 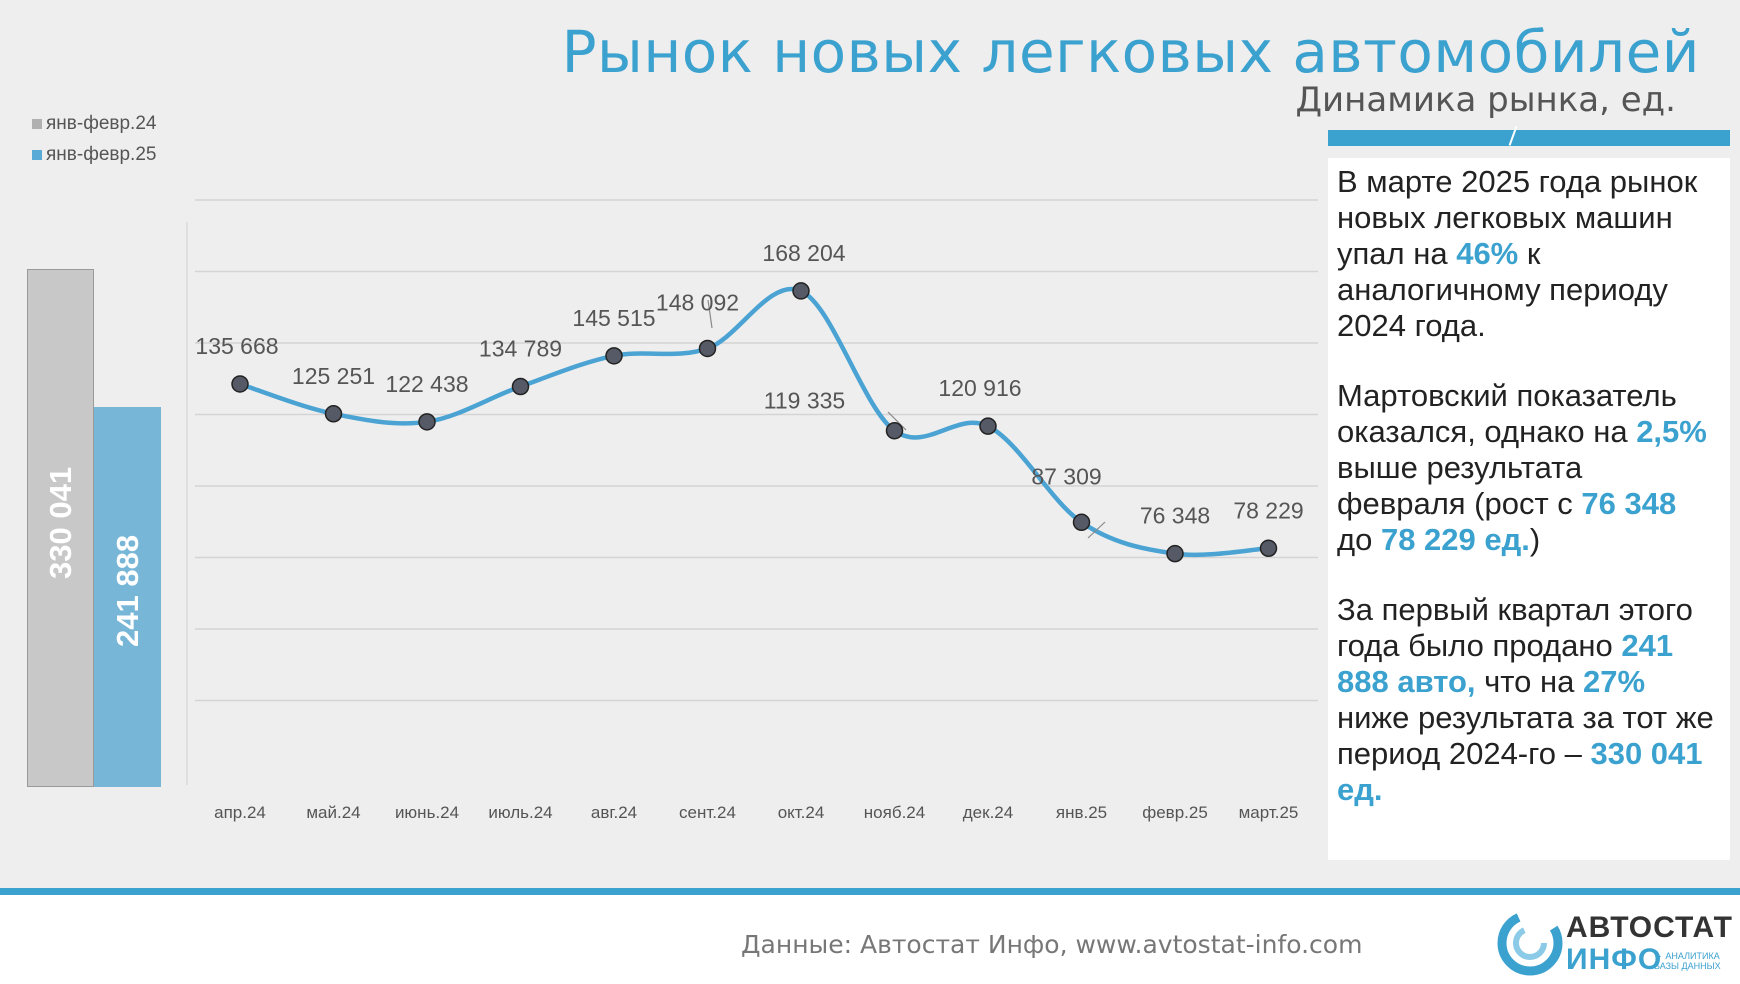 I want to click on data-point-дек.24, so click(x=988, y=426).